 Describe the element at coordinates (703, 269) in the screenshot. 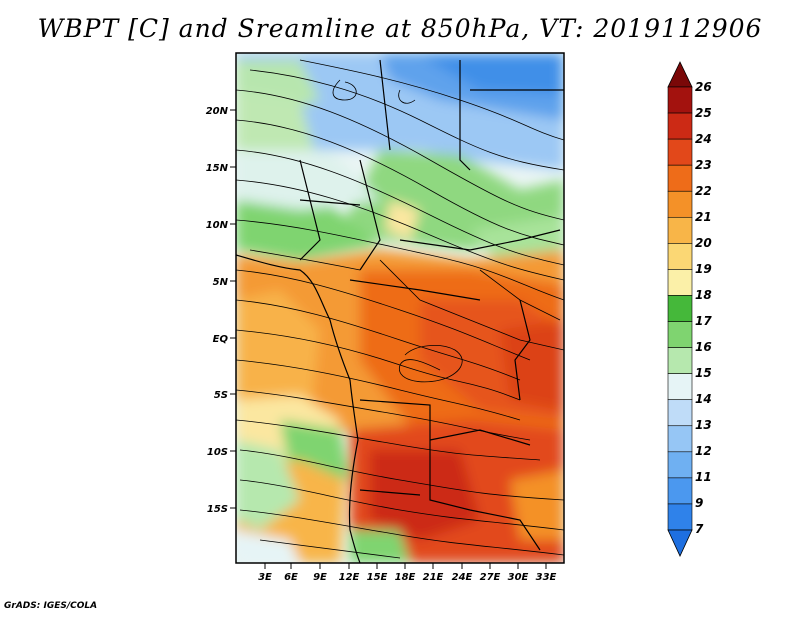

I see `colorbar-label-19: 19` at that location.